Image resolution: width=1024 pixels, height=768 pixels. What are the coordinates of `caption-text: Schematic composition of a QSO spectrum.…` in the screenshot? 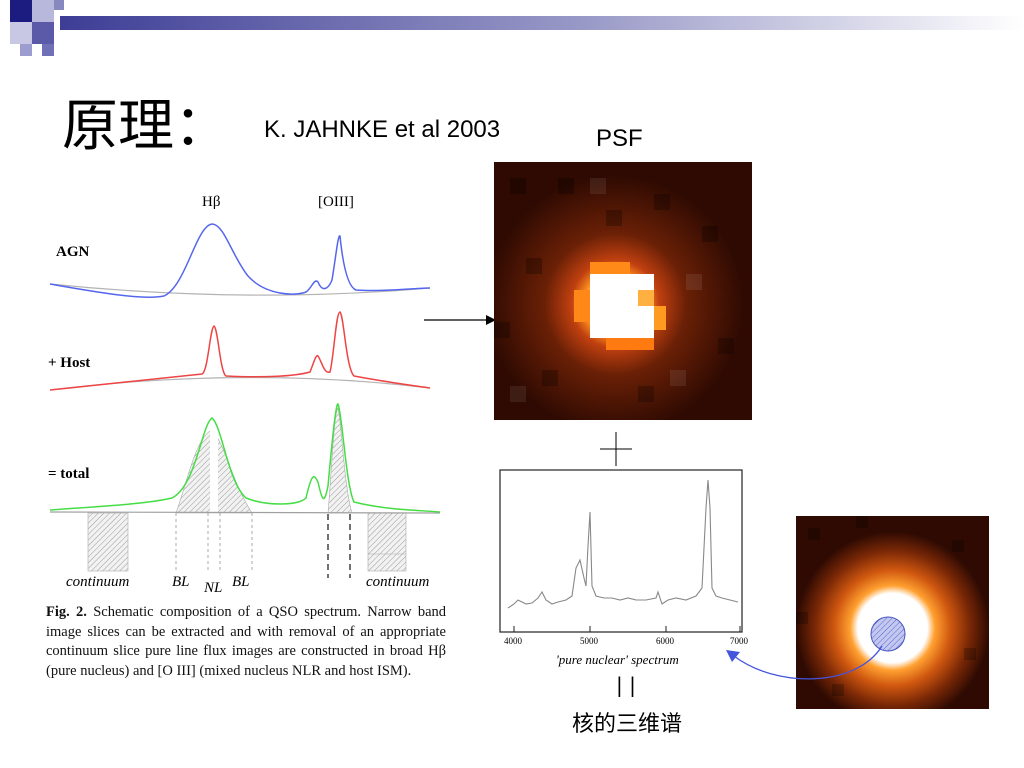 It's located at (246, 641).